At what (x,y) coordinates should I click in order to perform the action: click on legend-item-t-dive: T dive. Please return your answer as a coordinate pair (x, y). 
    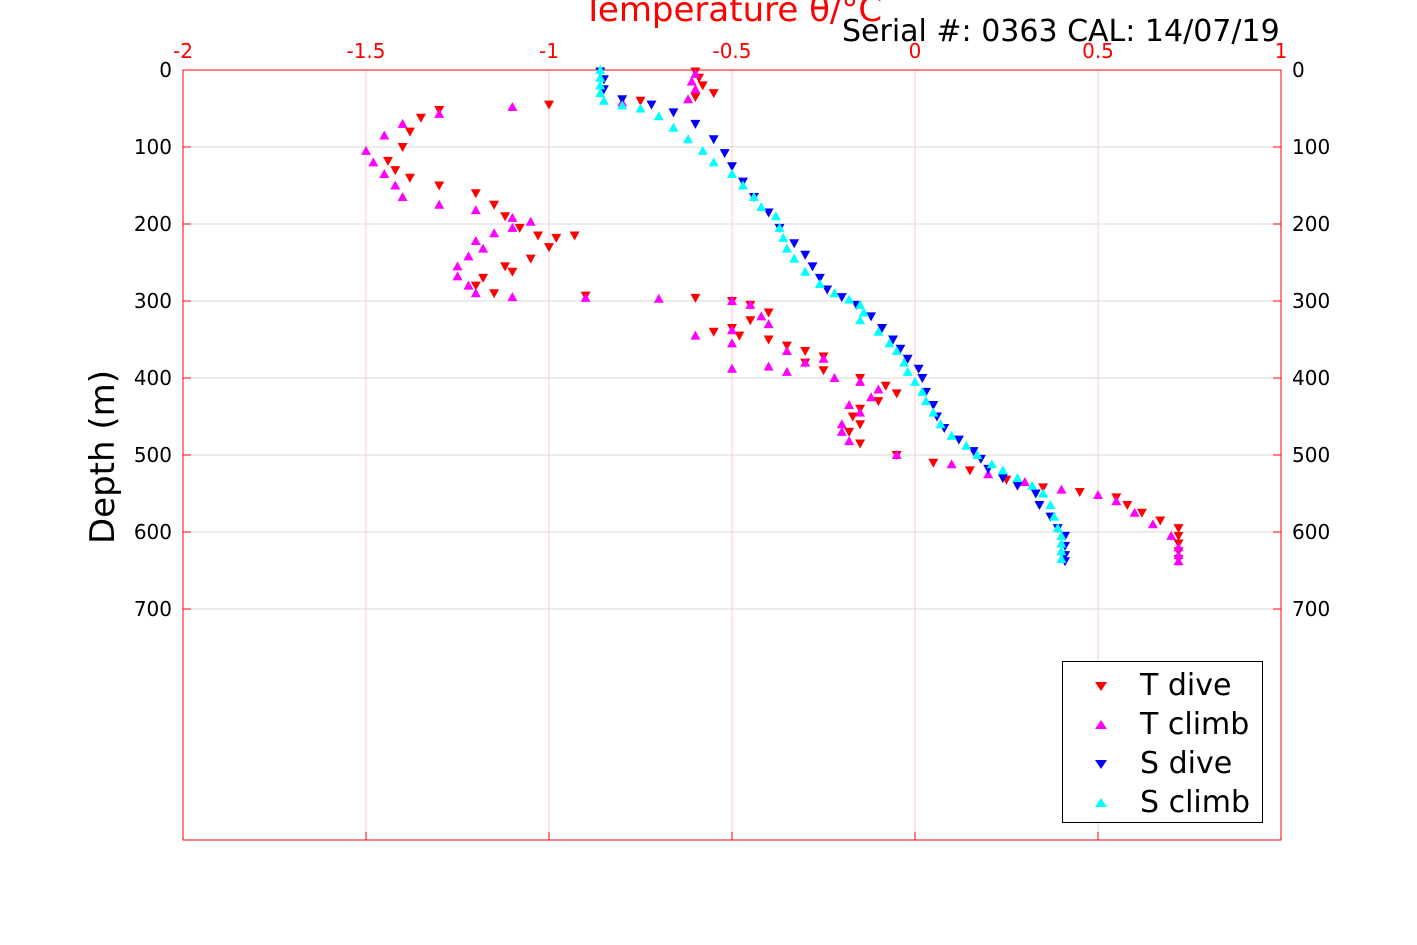
    Looking at the image, I should click on (1162, 685).